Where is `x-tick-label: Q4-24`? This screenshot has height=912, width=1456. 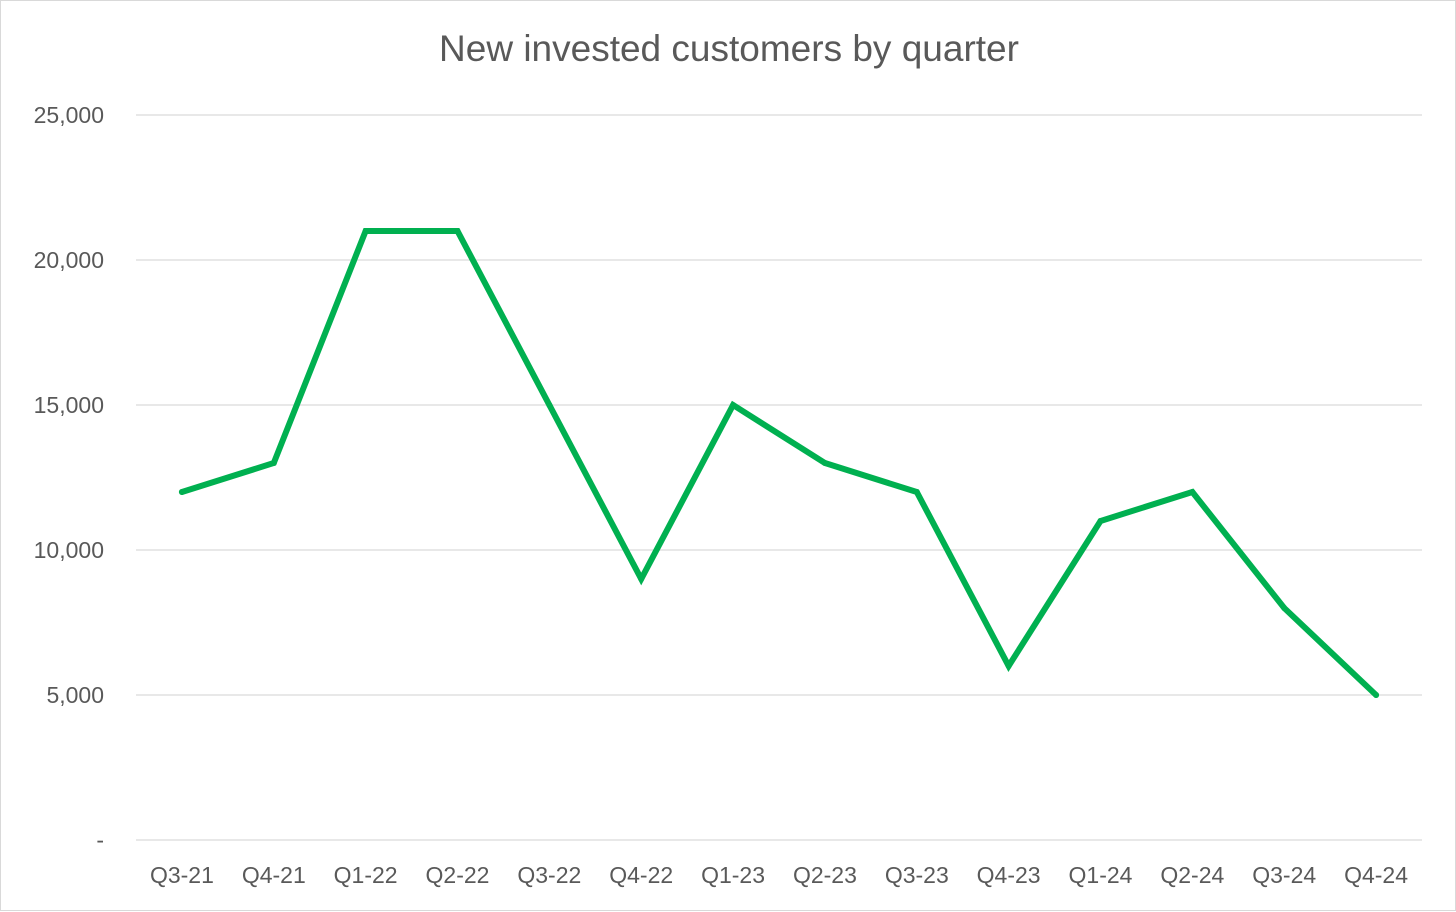
x-tick-label: Q4-24 is located at coordinates (1376, 875).